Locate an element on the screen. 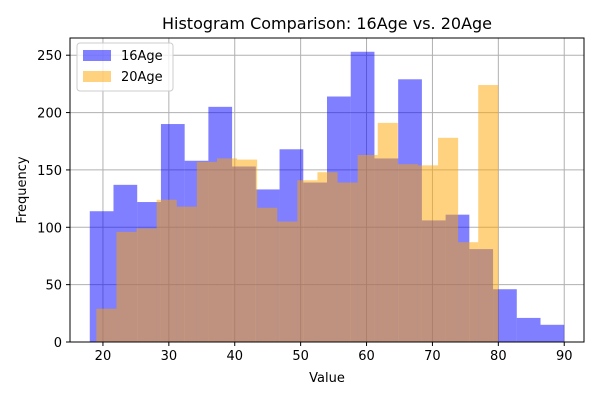  legend-label-20age: 20Age is located at coordinates (142, 77).